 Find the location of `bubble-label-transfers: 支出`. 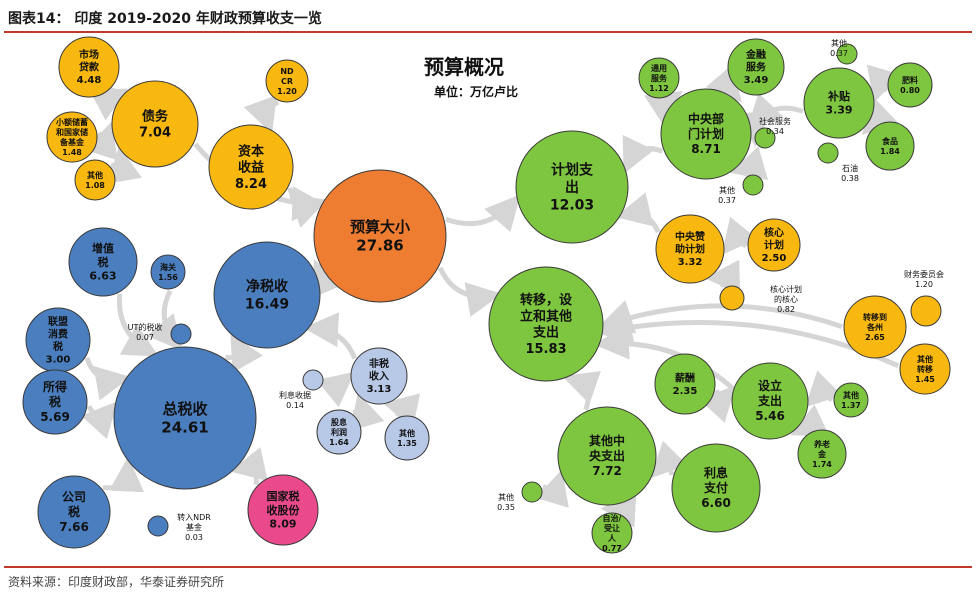

bubble-label-transfers: 支出 is located at coordinates (545, 333).